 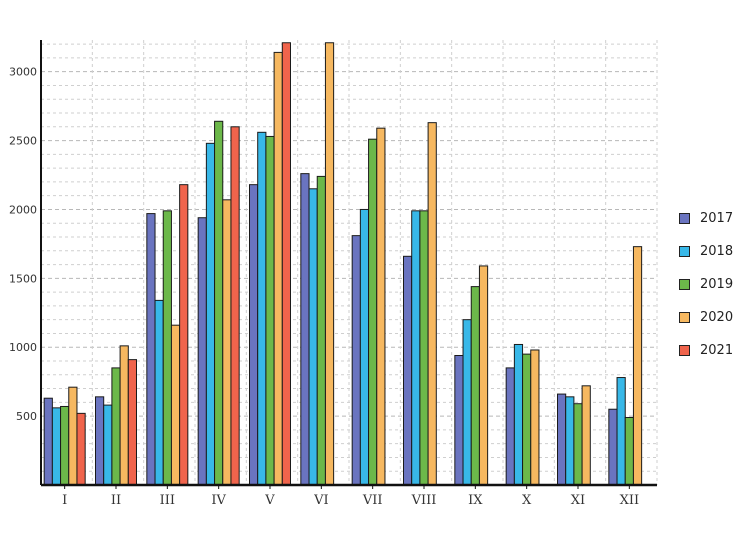 I want to click on bar-2019-XI, so click(x=578, y=444).